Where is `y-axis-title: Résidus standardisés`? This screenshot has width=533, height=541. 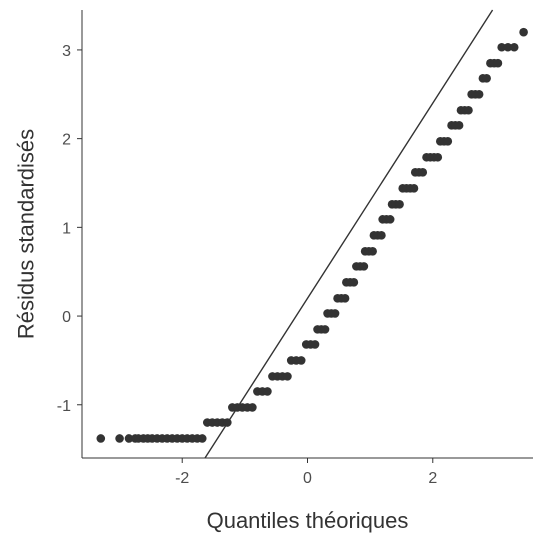
y-axis-title: Résidus standardisés is located at coordinates (26, 234).